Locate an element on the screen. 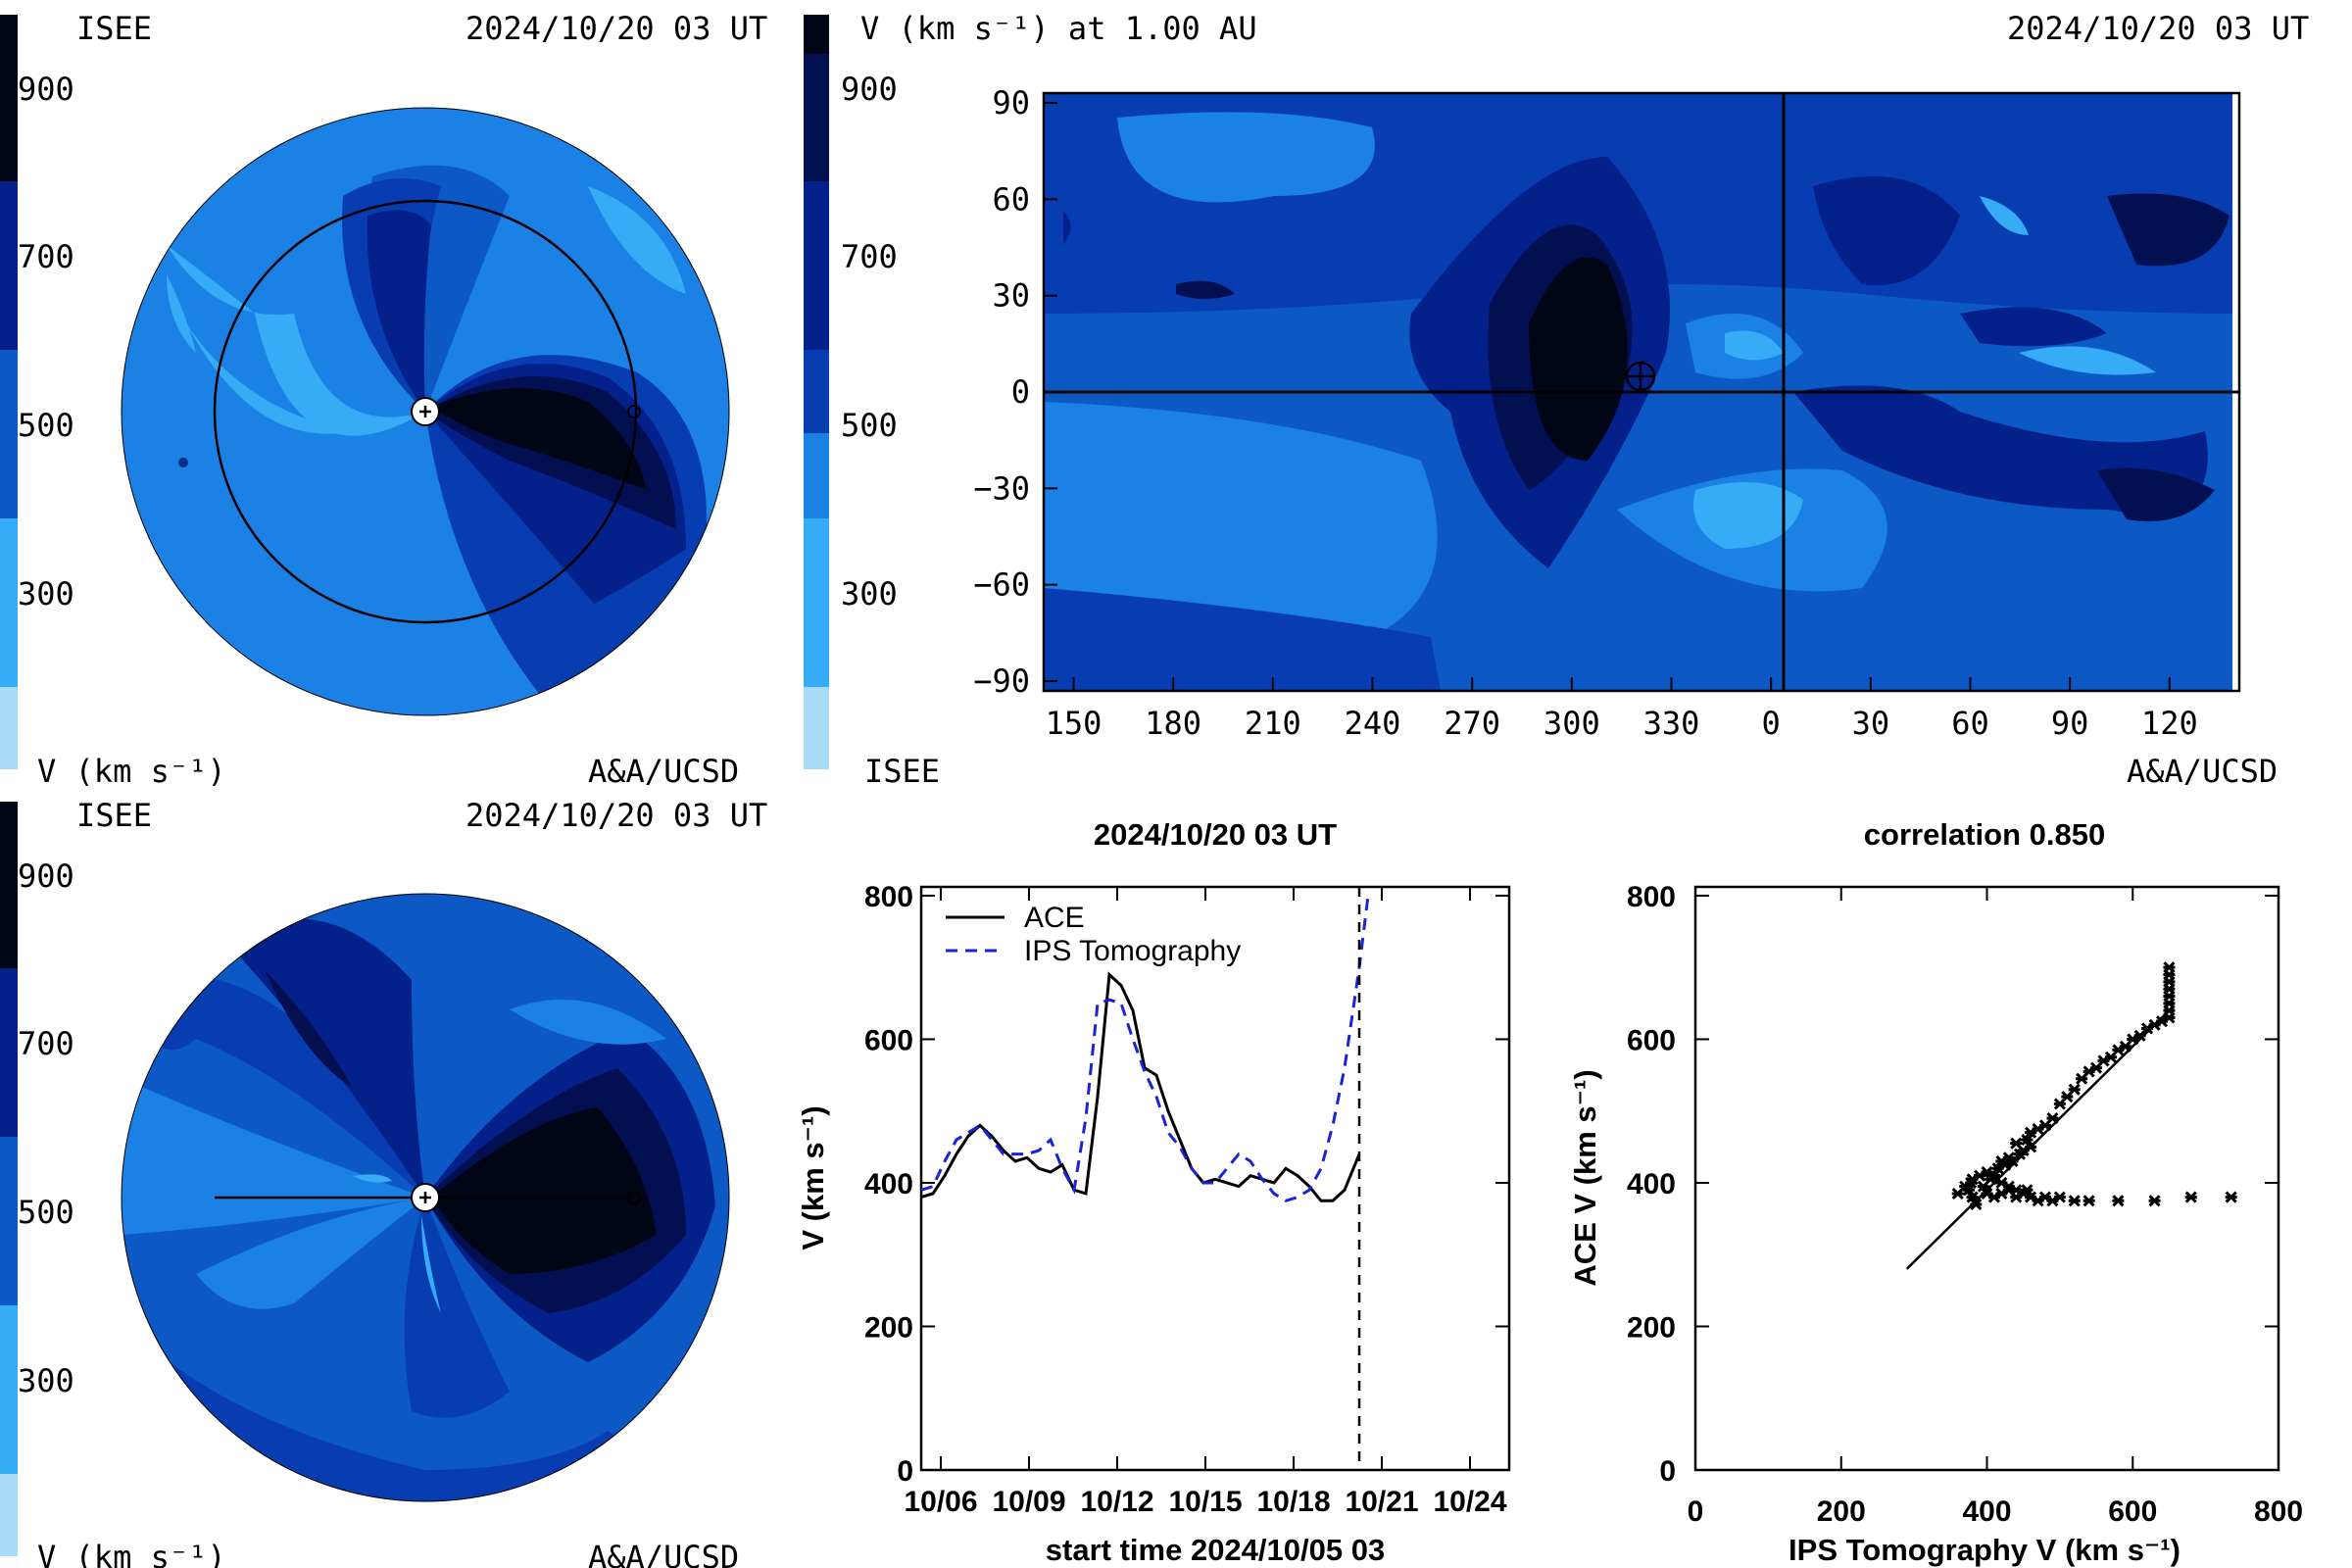 The height and width of the screenshot is (1568, 2352). map-x-tick-label: 30 is located at coordinates (1871, 723).